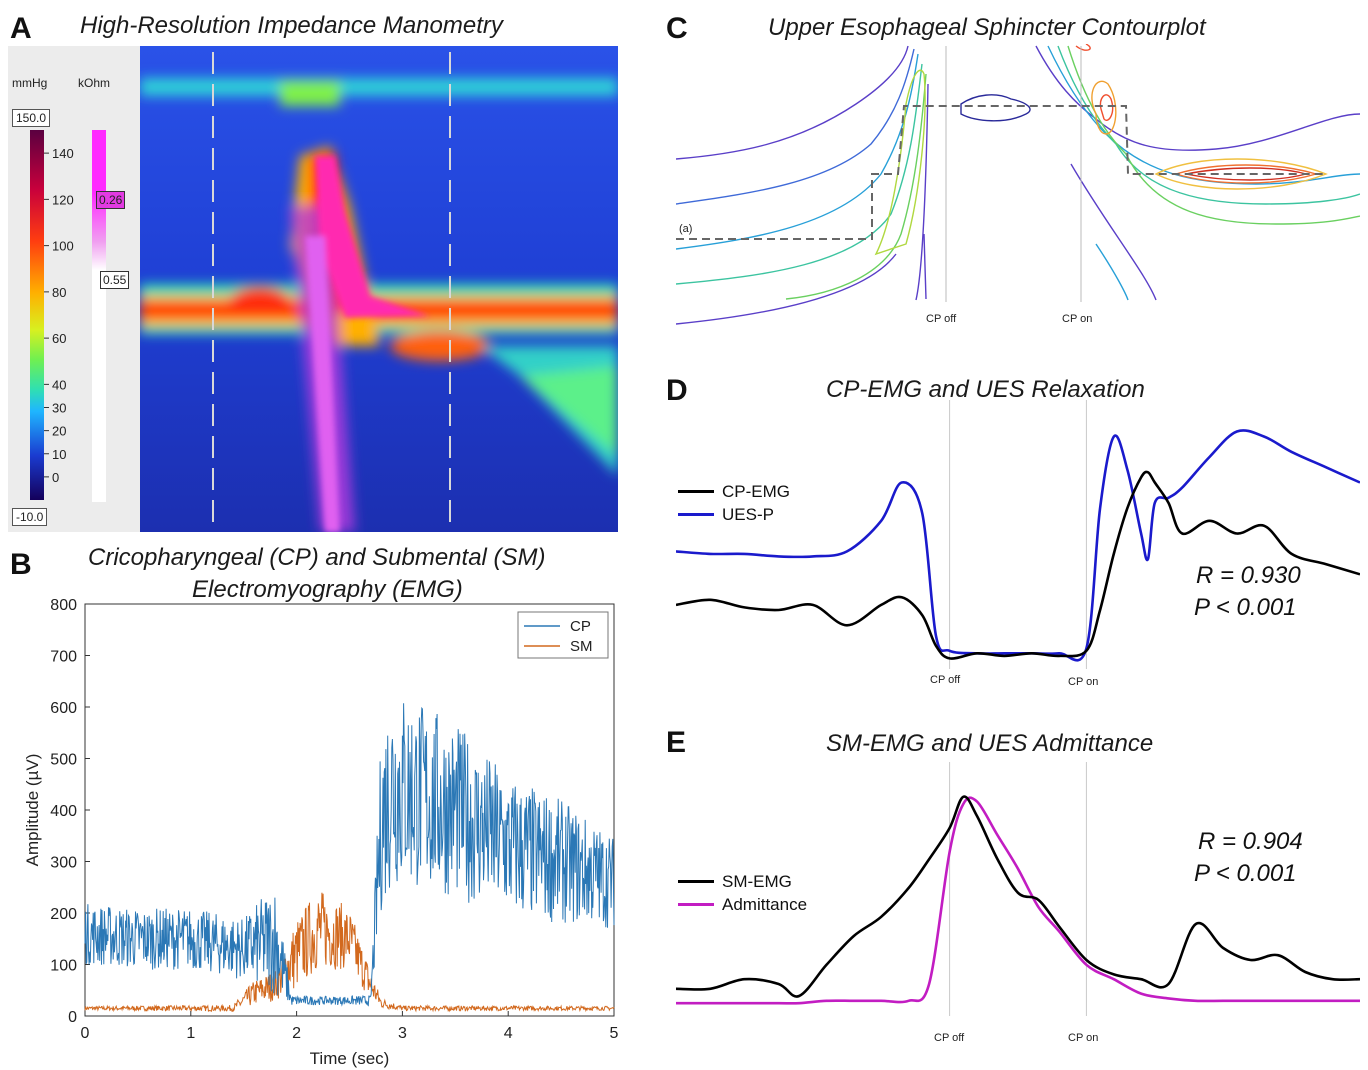 This screenshot has height=1070, width=1368. I want to click on y-tick-label: 600, so click(63, 708).